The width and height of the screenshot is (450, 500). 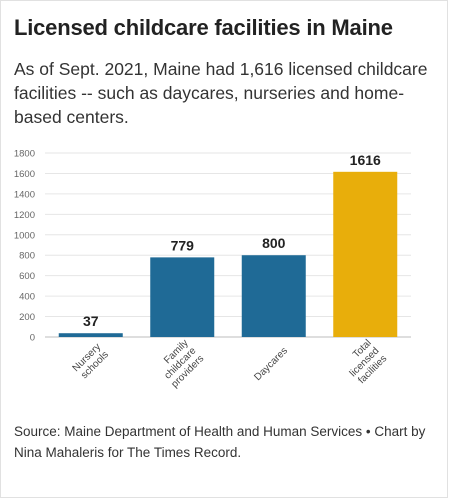 I want to click on data-label: 37, so click(x=91, y=321).